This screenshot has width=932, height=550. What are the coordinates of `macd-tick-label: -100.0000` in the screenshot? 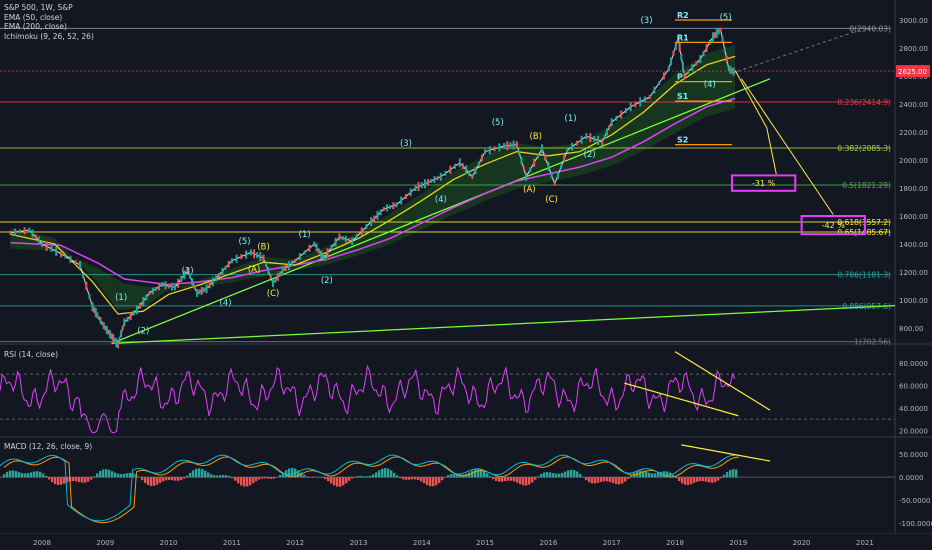 It's located at (915, 524).